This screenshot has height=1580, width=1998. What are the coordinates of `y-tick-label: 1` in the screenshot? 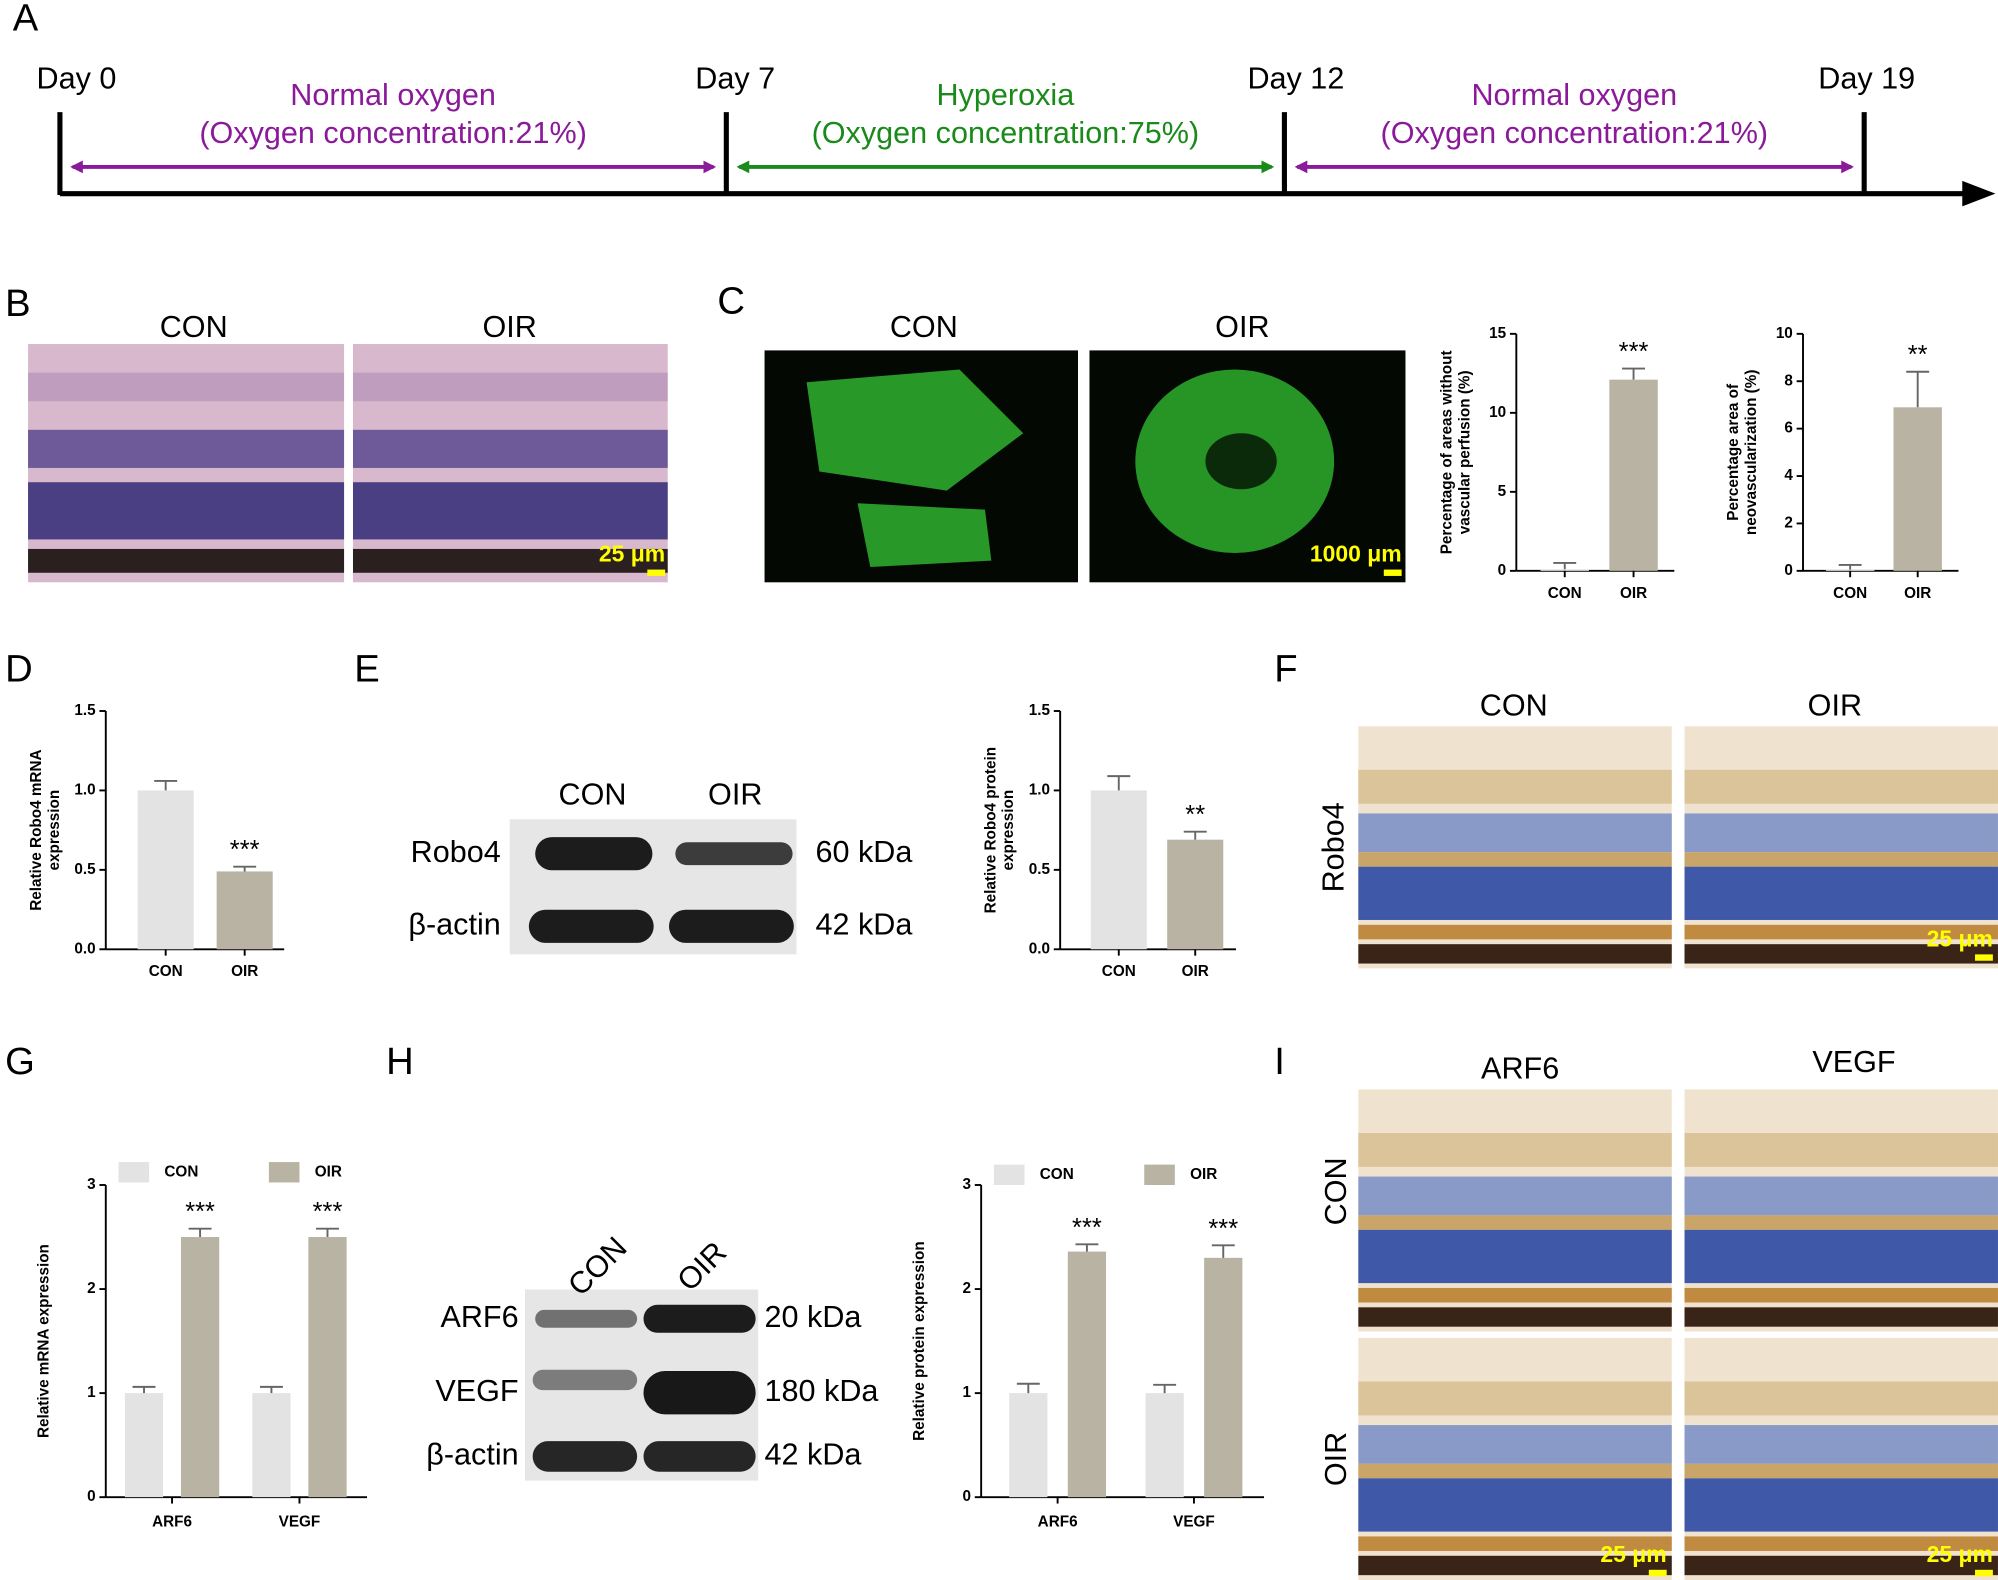 It's located at (966, 1392).